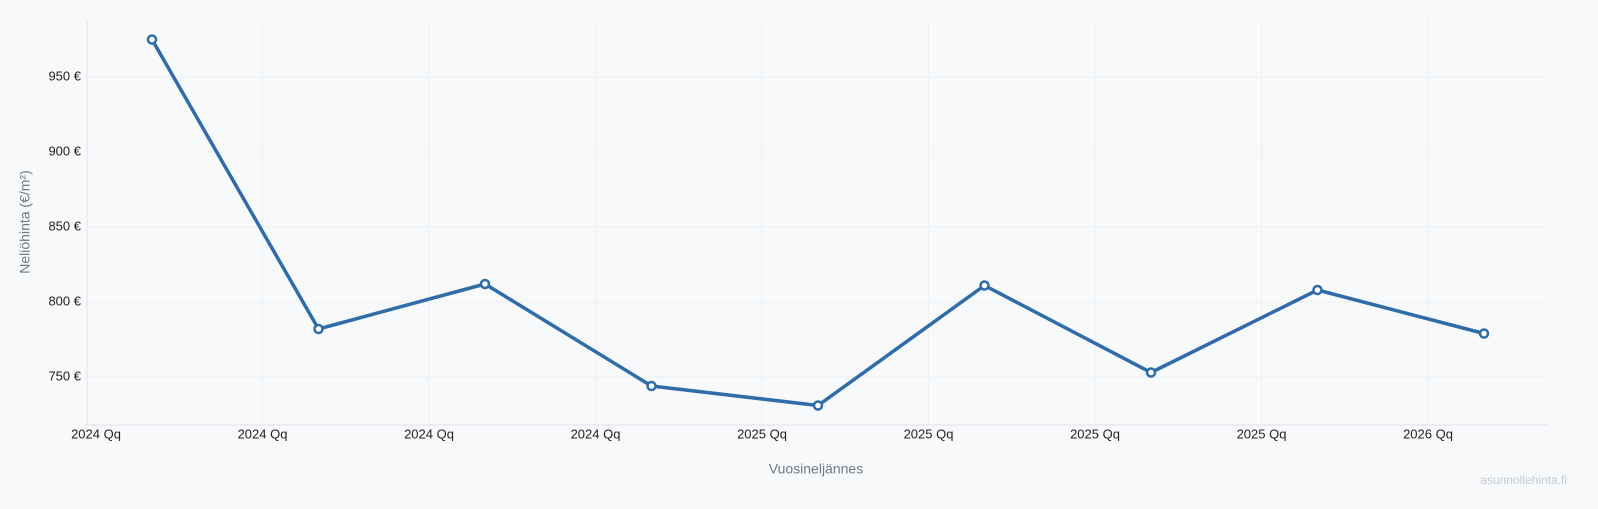 Image resolution: width=1598 pixels, height=509 pixels. I want to click on y-tick-label: 900 €, so click(64, 150).